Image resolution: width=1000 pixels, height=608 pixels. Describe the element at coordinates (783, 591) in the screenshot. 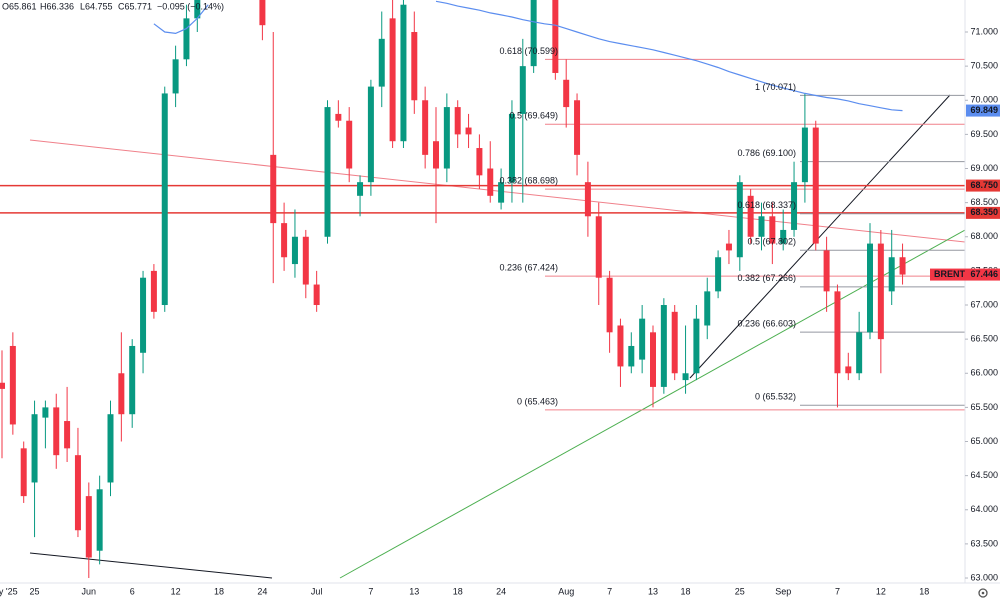

I see `x-tick-label: Sep` at that location.